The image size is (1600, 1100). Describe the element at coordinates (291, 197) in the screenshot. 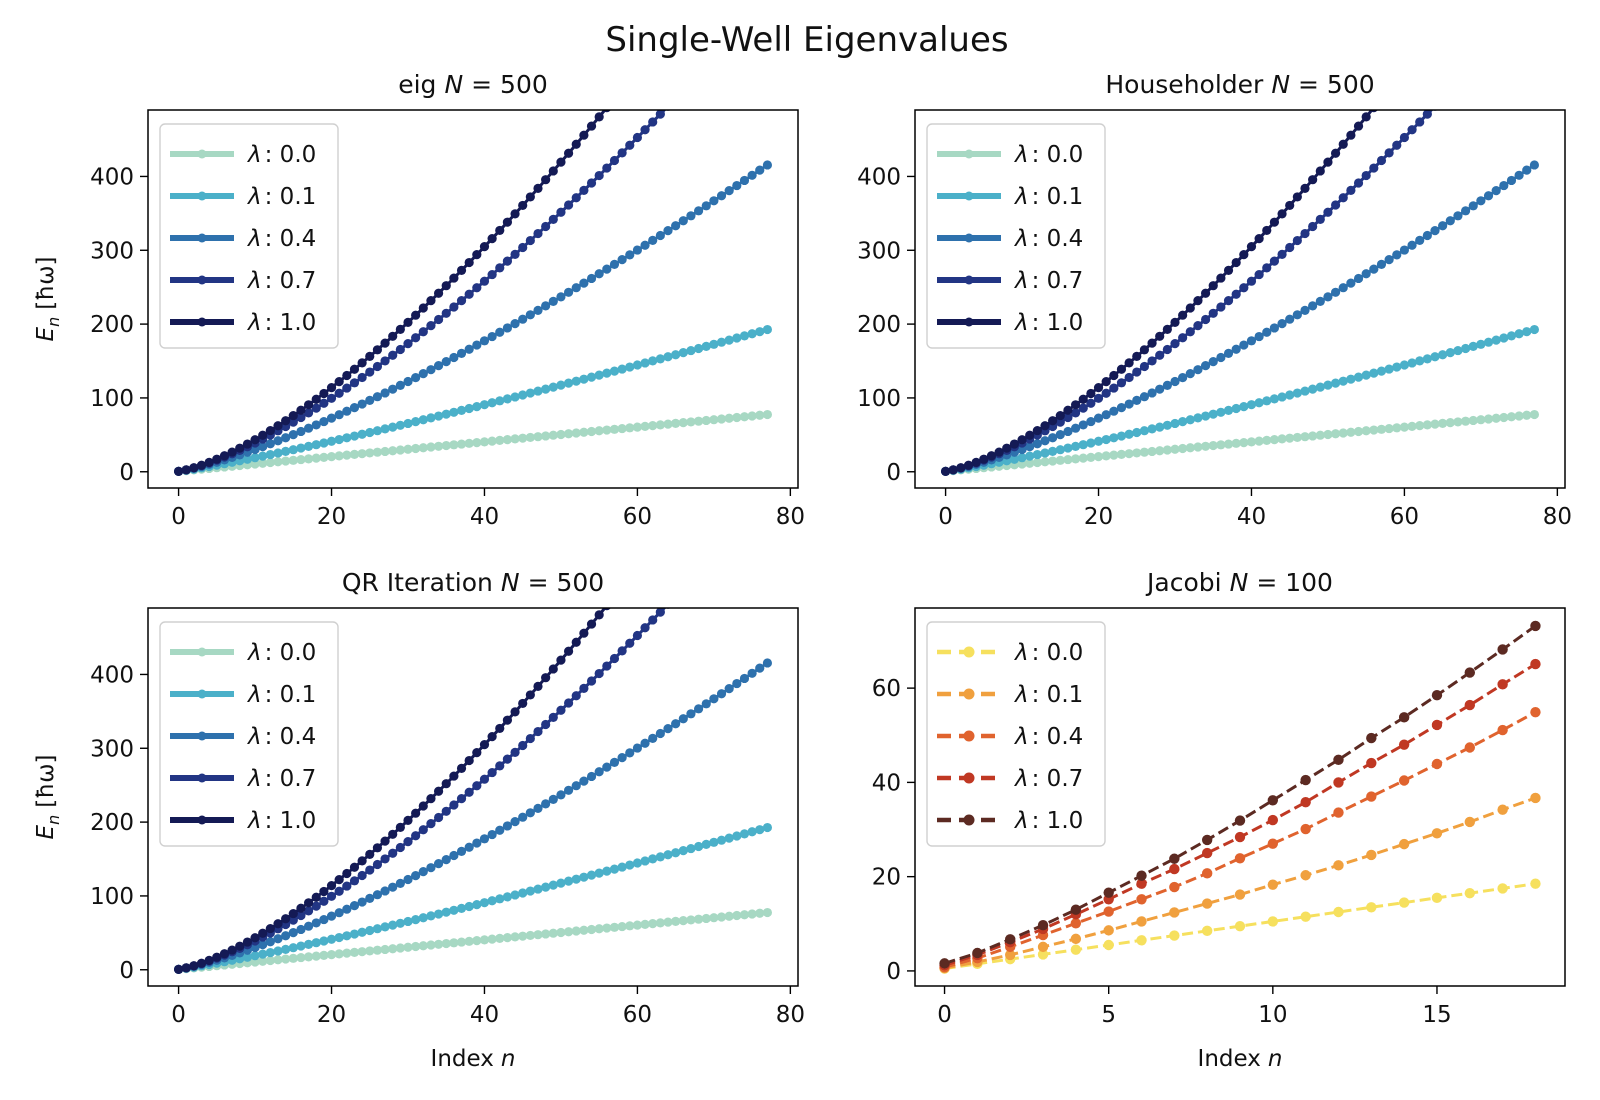

I see `legend-value: : 0.1` at that location.